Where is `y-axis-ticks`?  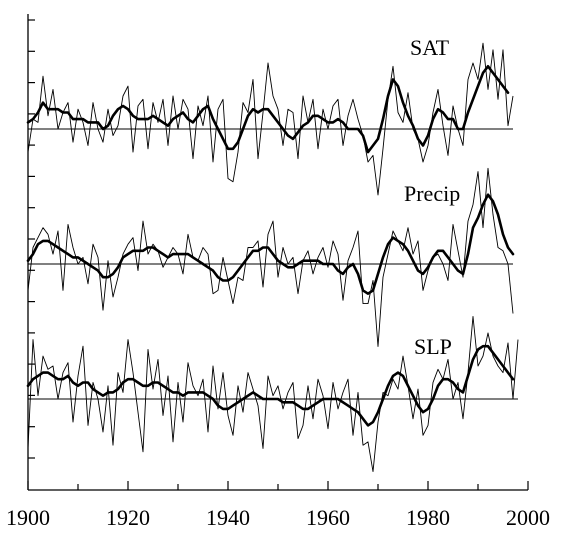 y-axis-ticks is located at coordinates (31, 239).